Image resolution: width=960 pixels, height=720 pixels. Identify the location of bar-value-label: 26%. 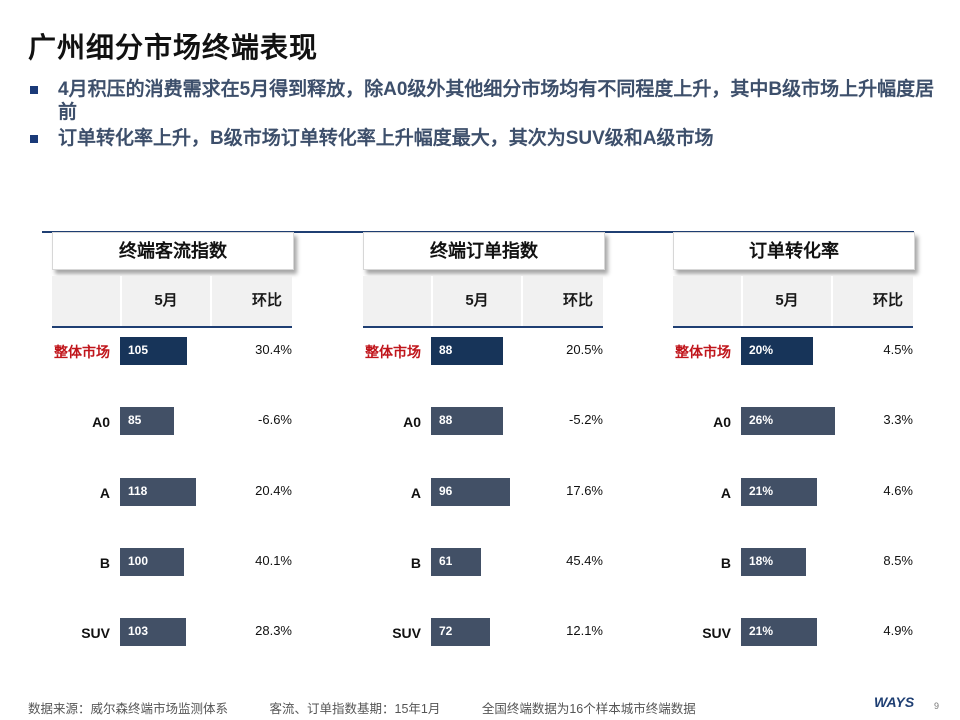
(761, 420).